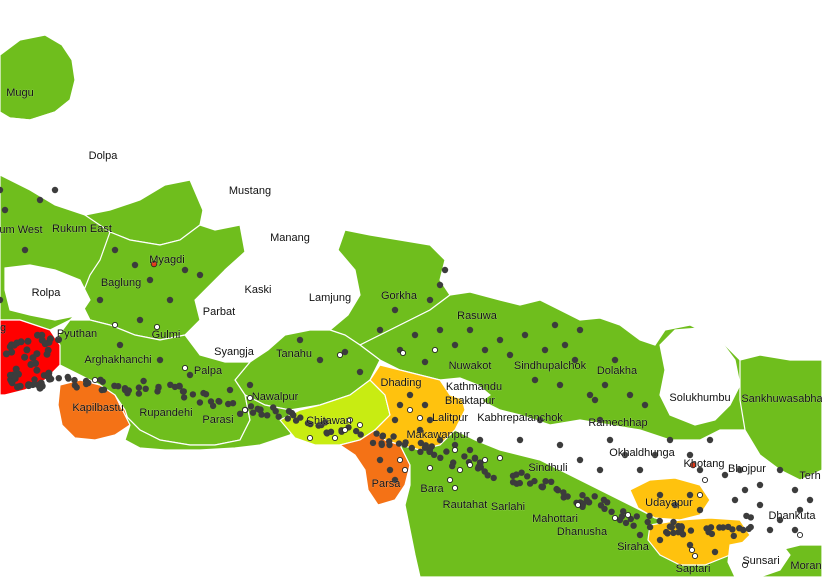 The height and width of the screenshot is (577, 822). What do you see at coordinates (438, 435) in the screenshot?
I see `label-makawanpur: Makawanpur` at bounding box center [438, 435].